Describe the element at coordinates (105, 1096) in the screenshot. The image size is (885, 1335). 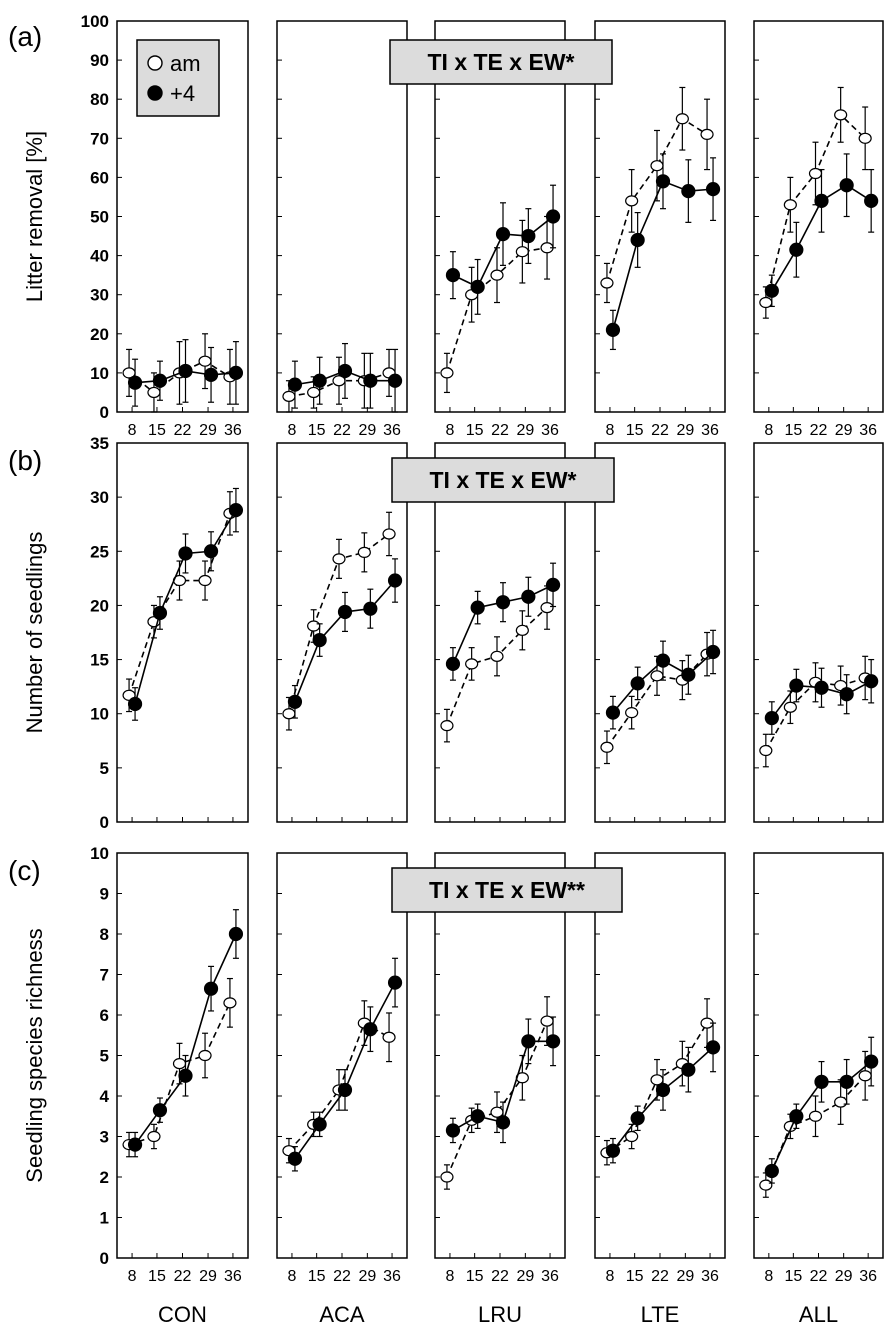
I see `y-tick-label: 4` at that location.